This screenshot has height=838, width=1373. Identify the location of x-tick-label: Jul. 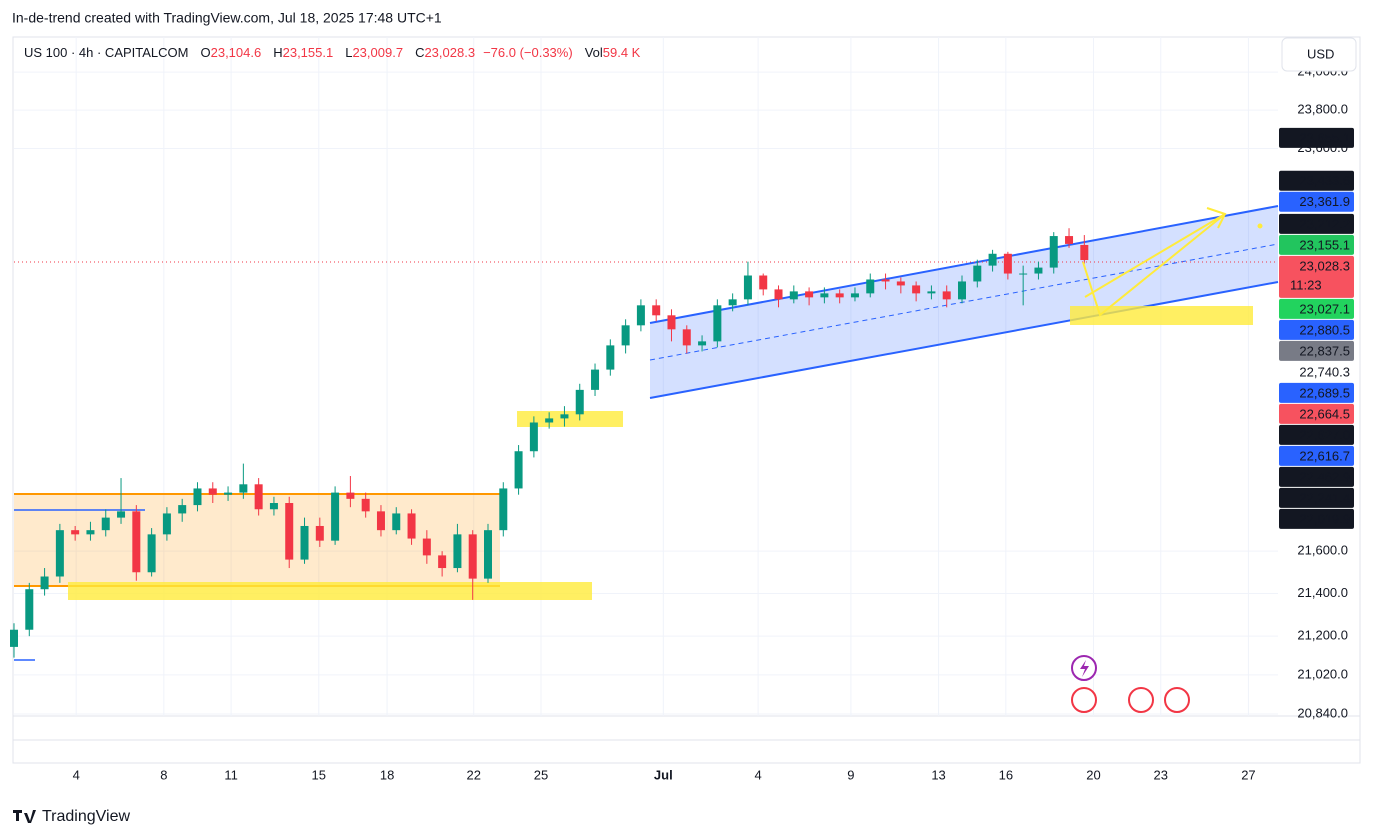
(663, 774).